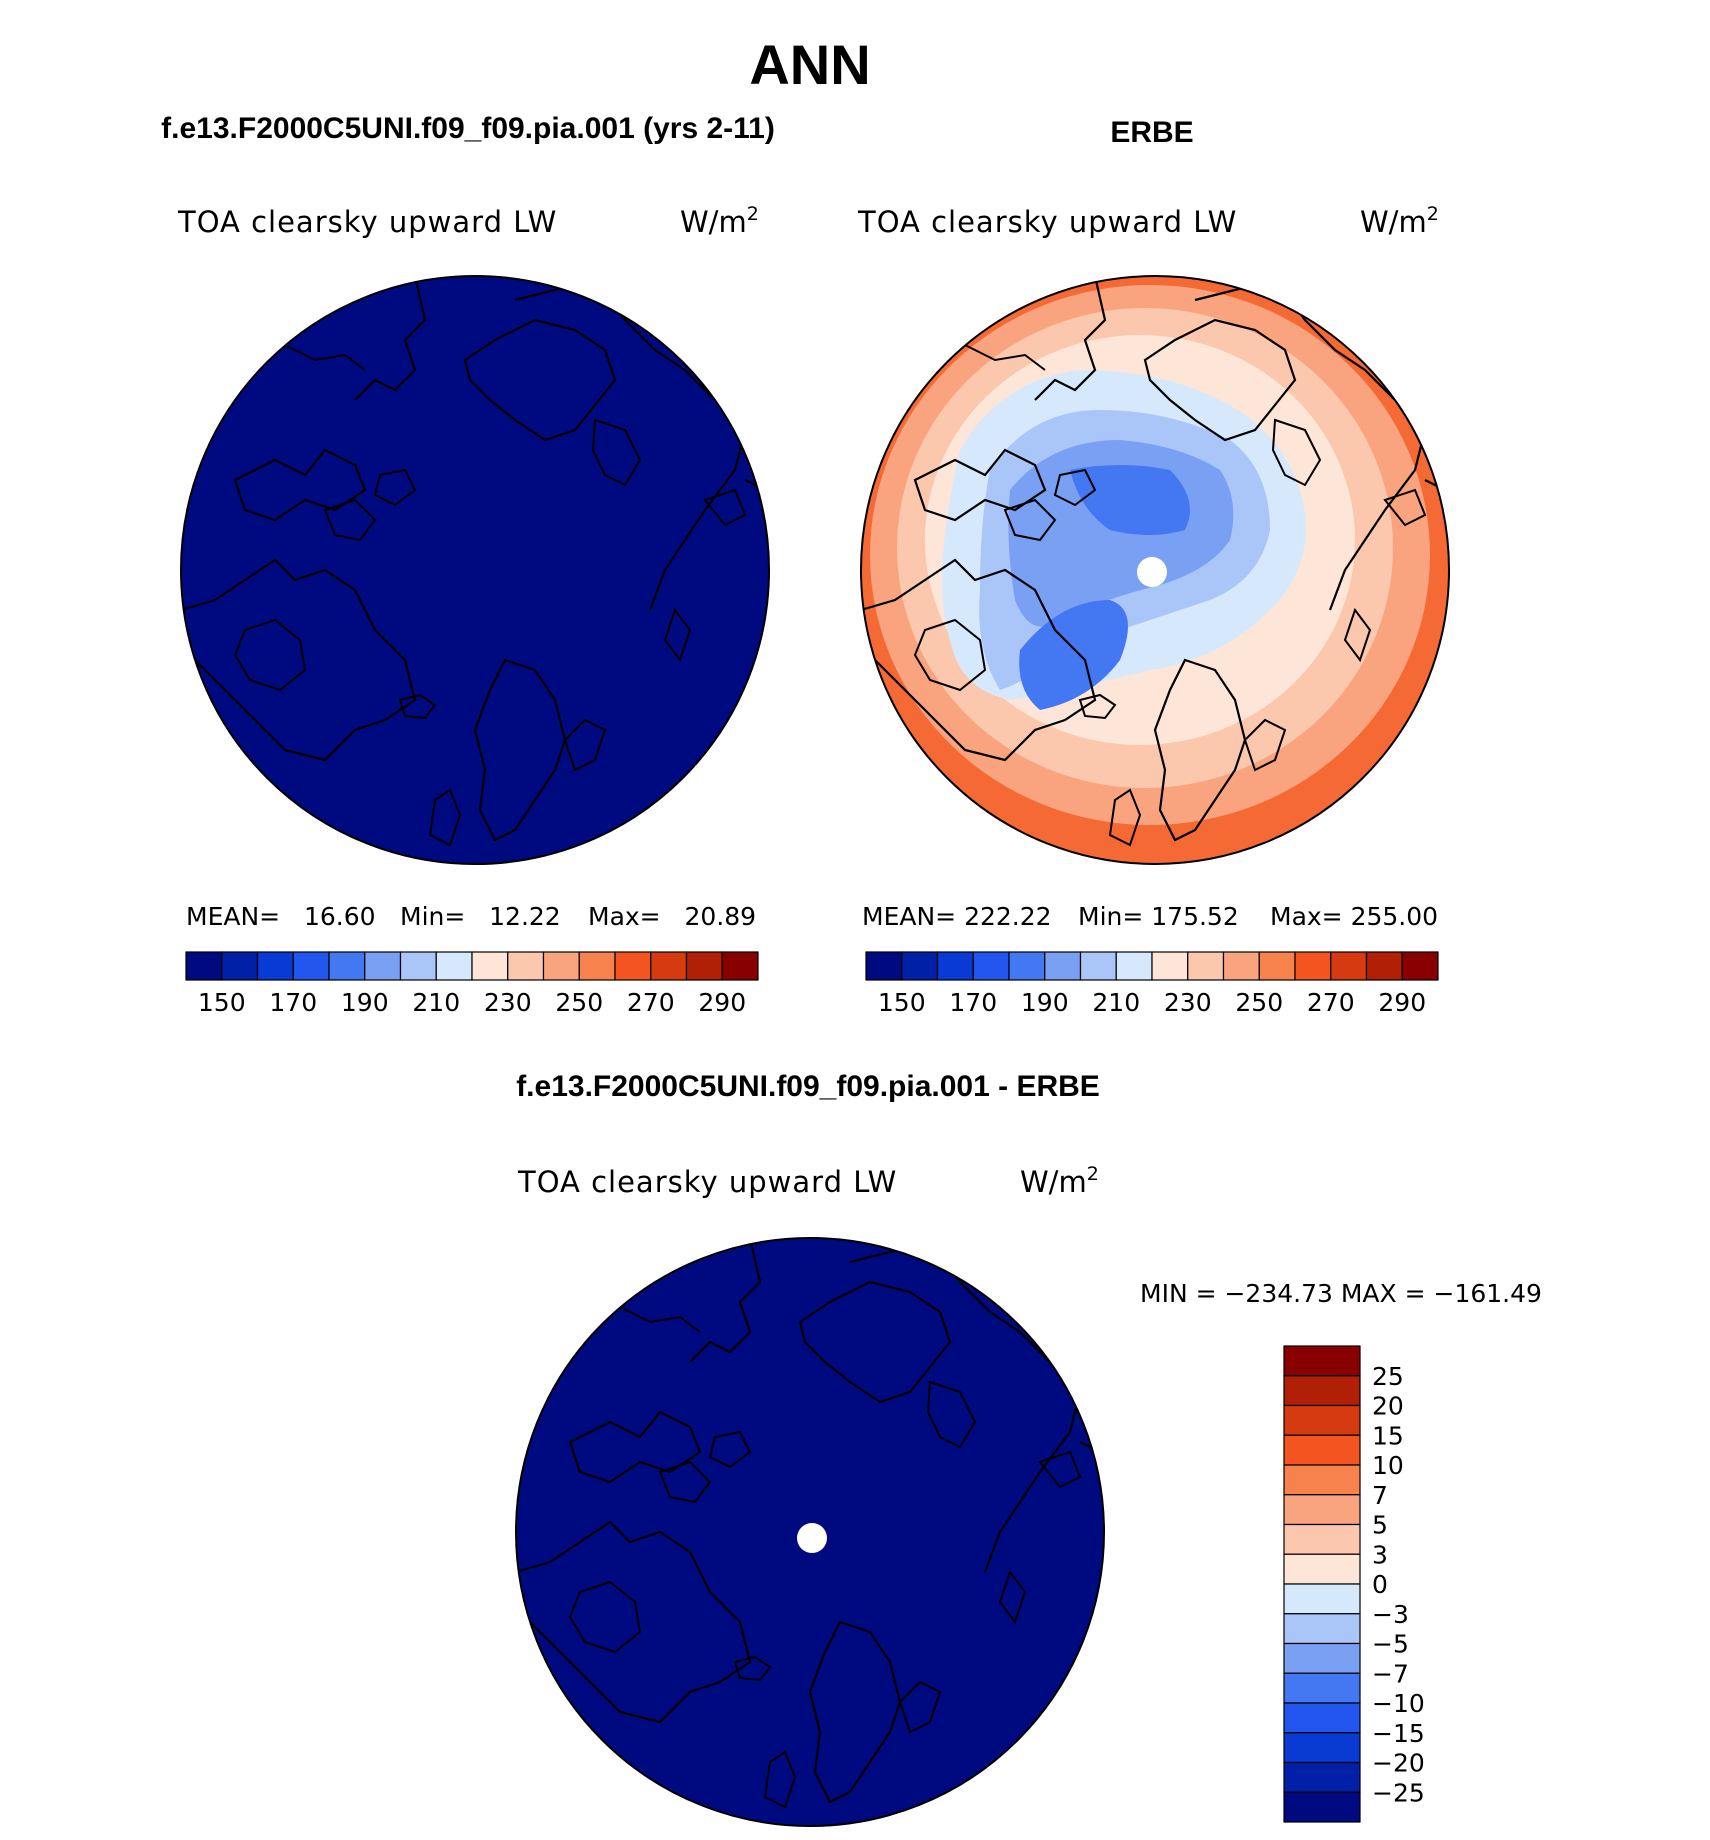  Describe the element at coordinates (480, 916) in the screenshot. I see `stat-min: Min= 12.22` at that location.